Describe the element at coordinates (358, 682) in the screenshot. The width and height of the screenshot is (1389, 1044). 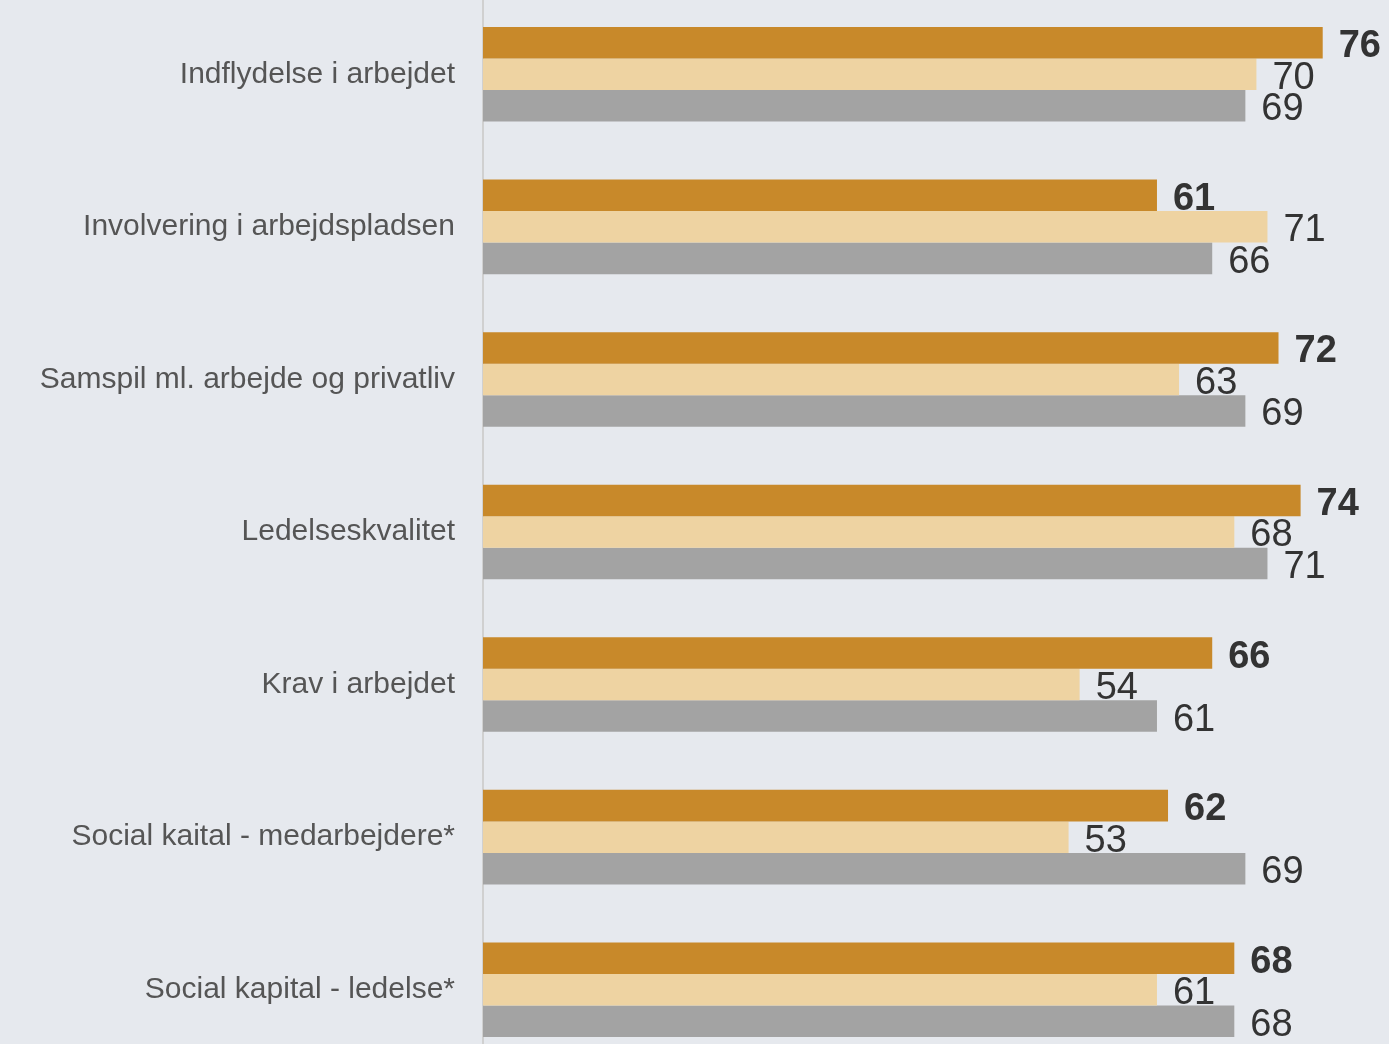
I see `y-tick-label: Krav i arbejdet` at that location.